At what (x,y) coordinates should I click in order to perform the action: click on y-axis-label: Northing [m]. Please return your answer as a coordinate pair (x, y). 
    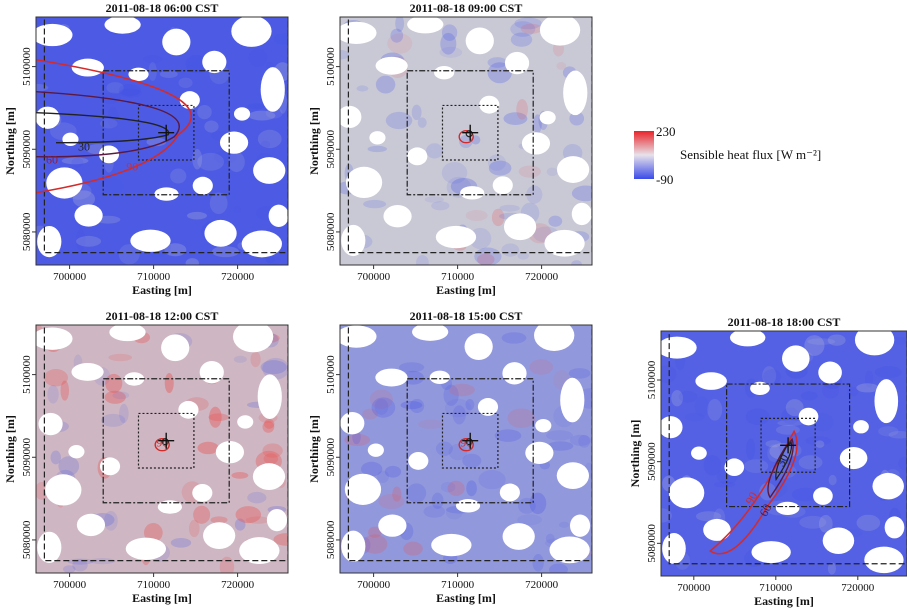
    Looking at the image, I should click on (635, 454).